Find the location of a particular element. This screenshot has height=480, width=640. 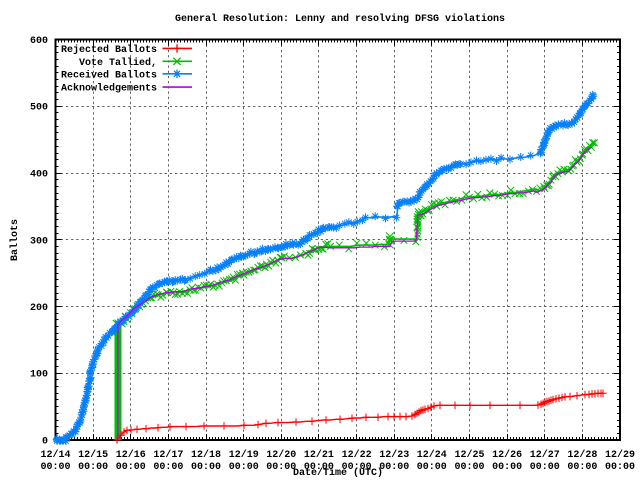

svg-text: 500 is located at coordinates (39, 108).